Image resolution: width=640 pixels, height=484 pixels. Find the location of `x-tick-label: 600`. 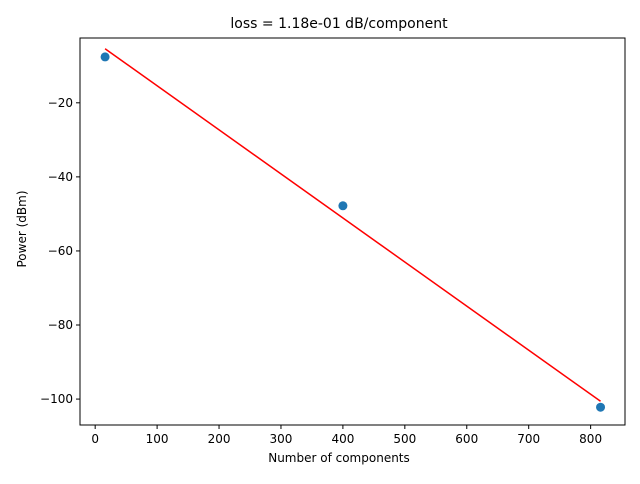

x-tick-label: 600 is located at coordinates (466, 439).